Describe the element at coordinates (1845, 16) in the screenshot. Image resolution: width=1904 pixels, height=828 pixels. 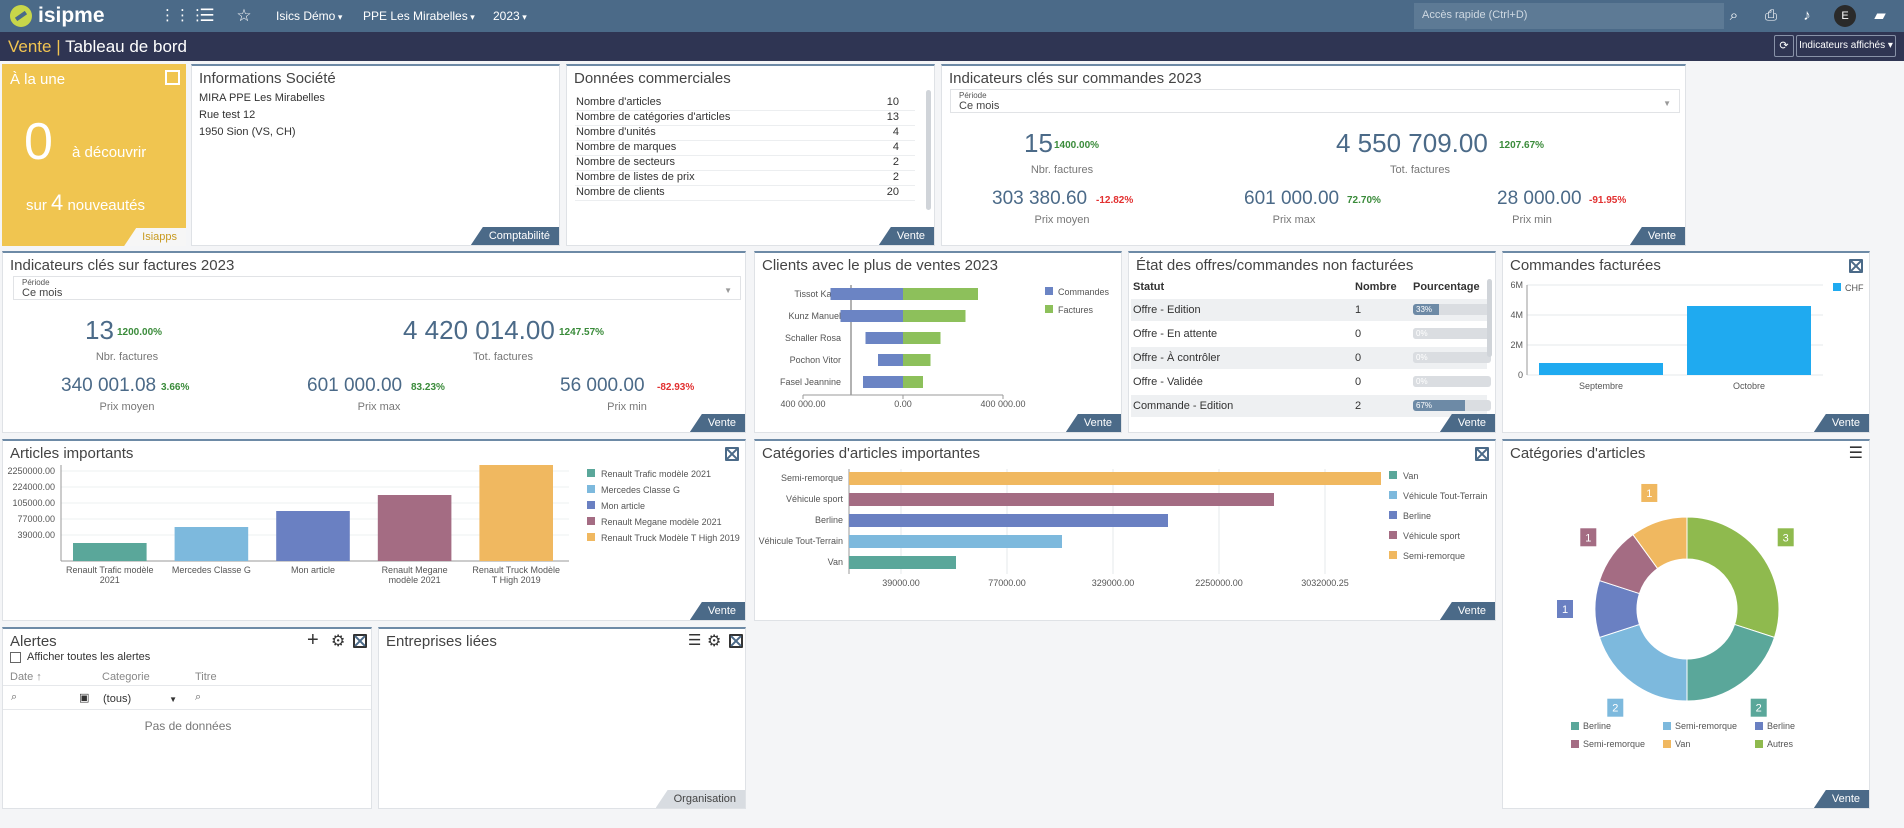
I see `user-avatar: E` at that location.